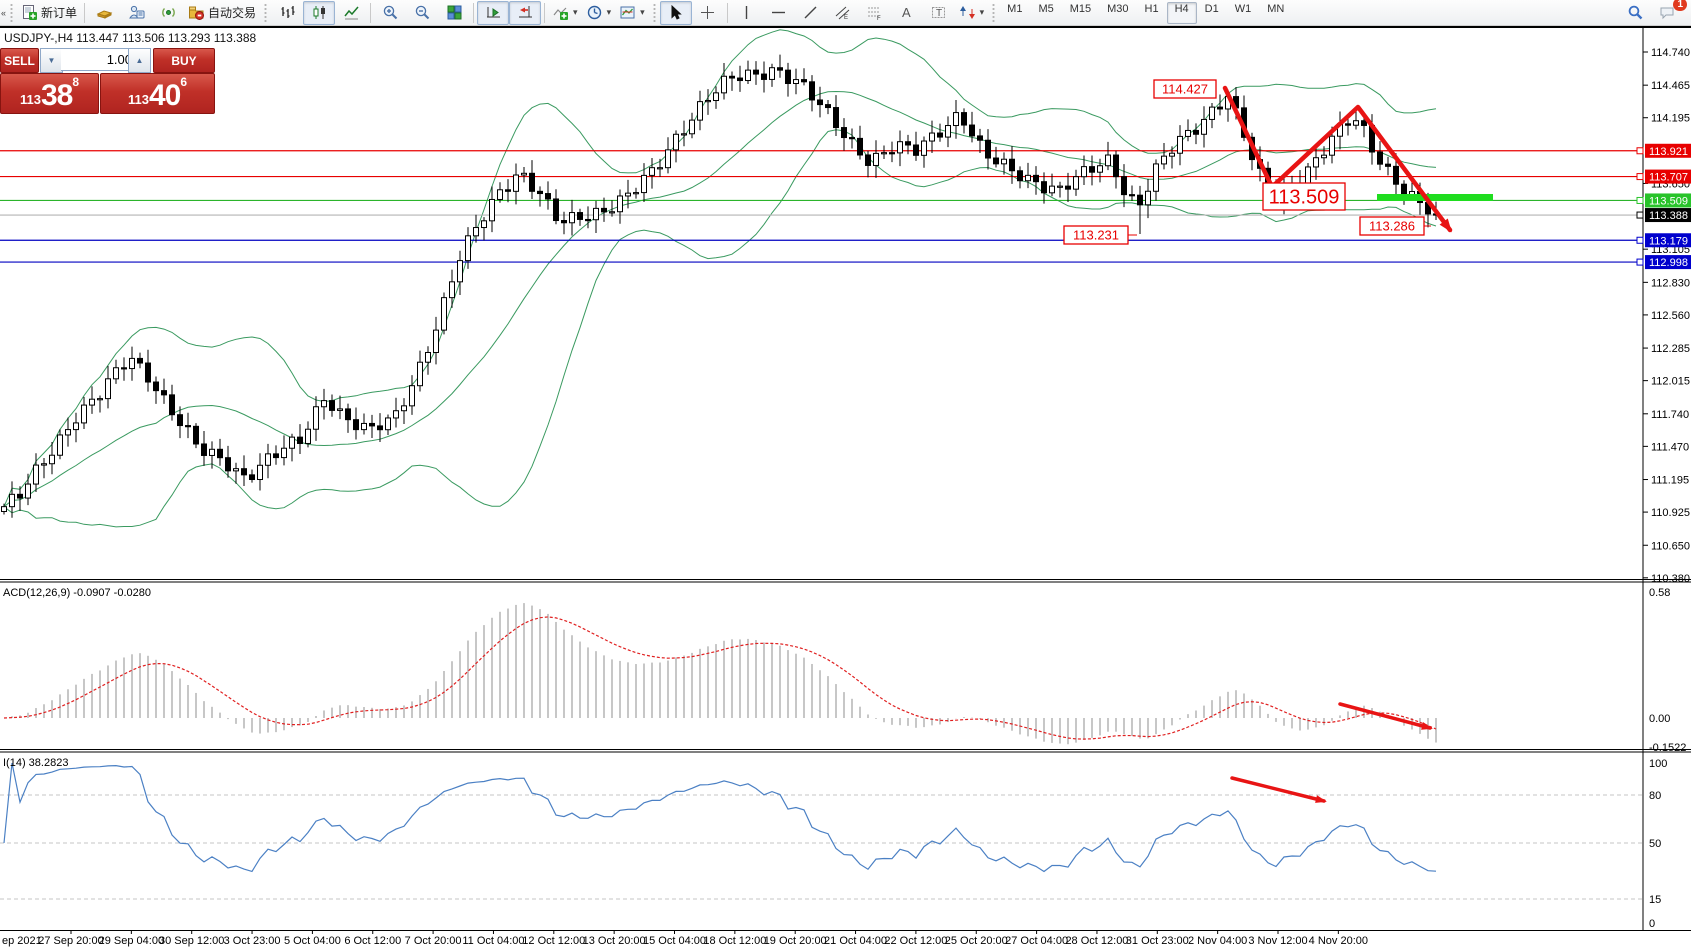 The image size is (1691, 948). What do you see at coordinates (1046, 8) in the screenshot?
I see `timeframe-m5-button: M5` at bounding box center [1046, 8].